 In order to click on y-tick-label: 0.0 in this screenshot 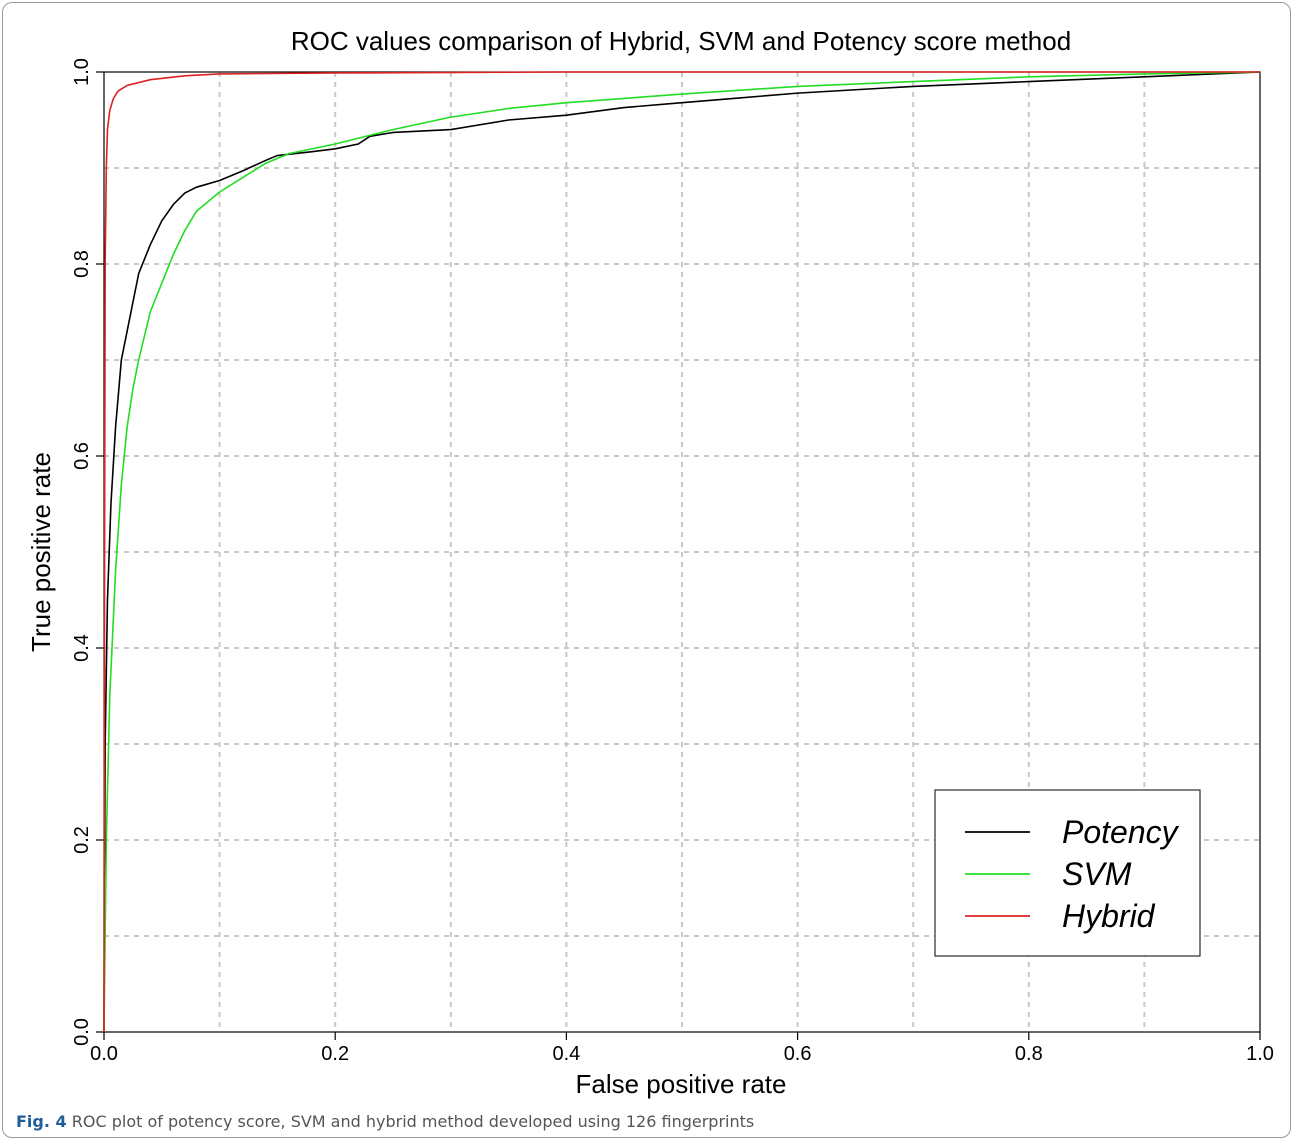, I will do `click(82, 1032)`.